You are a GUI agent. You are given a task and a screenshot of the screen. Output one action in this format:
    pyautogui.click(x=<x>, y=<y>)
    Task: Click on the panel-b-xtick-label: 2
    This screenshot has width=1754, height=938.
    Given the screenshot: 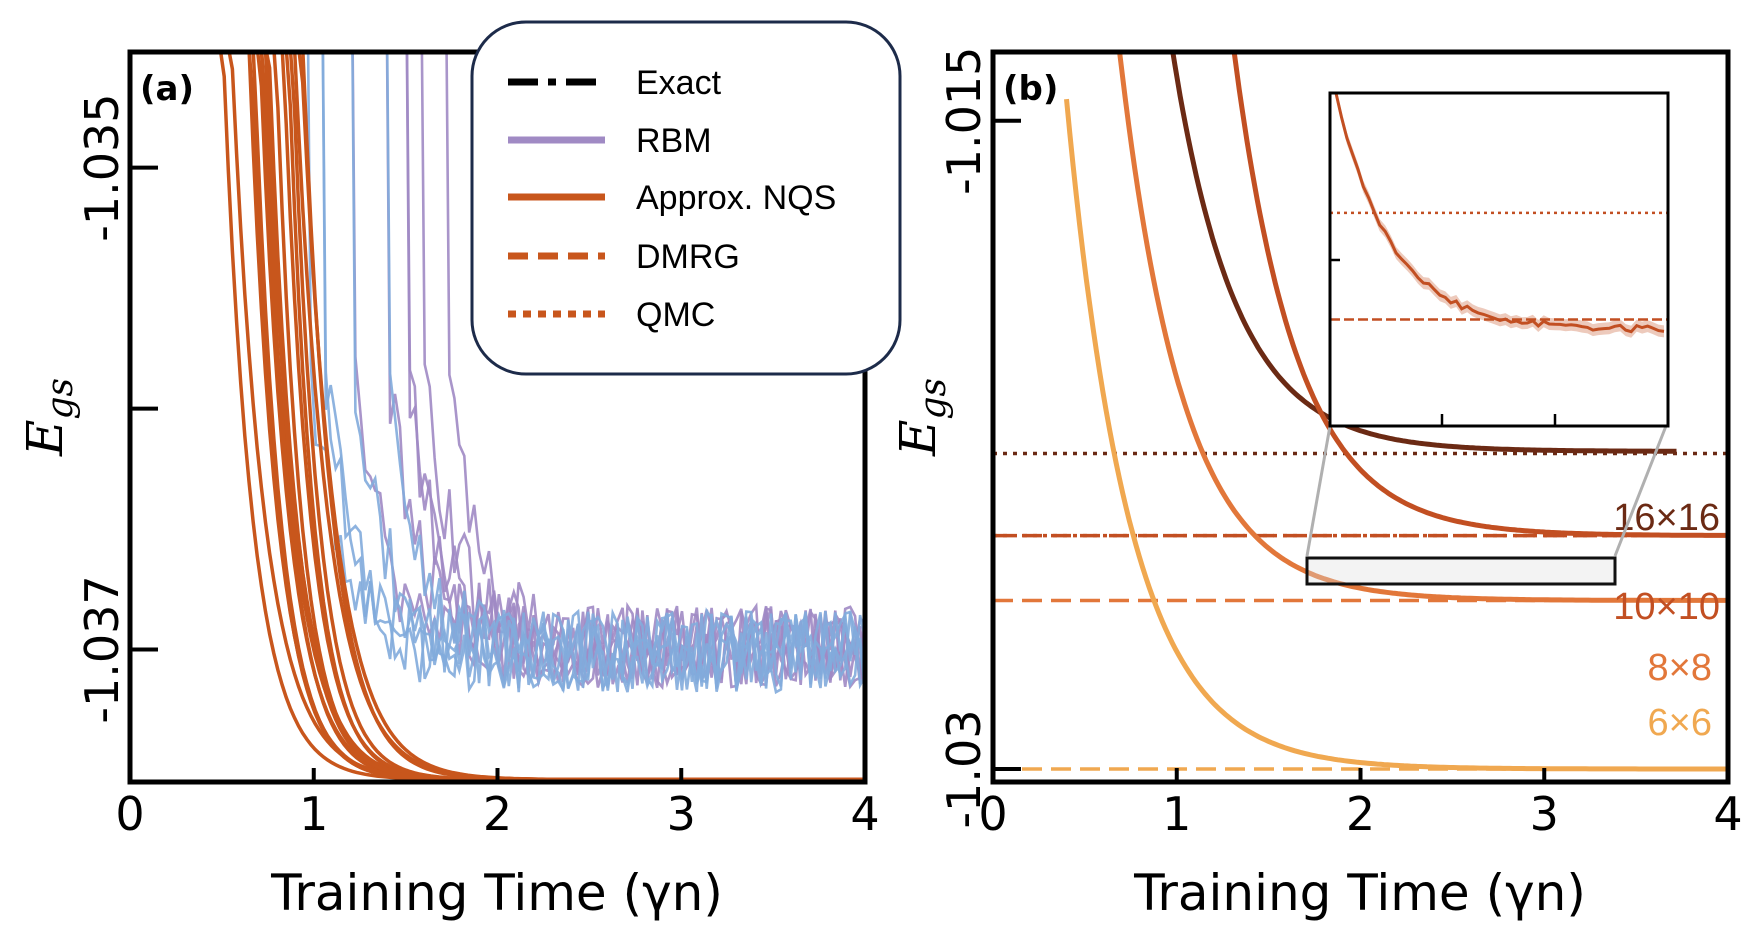 What is the action you would take?
    pyautogui.click(x=1360, y=814)
    